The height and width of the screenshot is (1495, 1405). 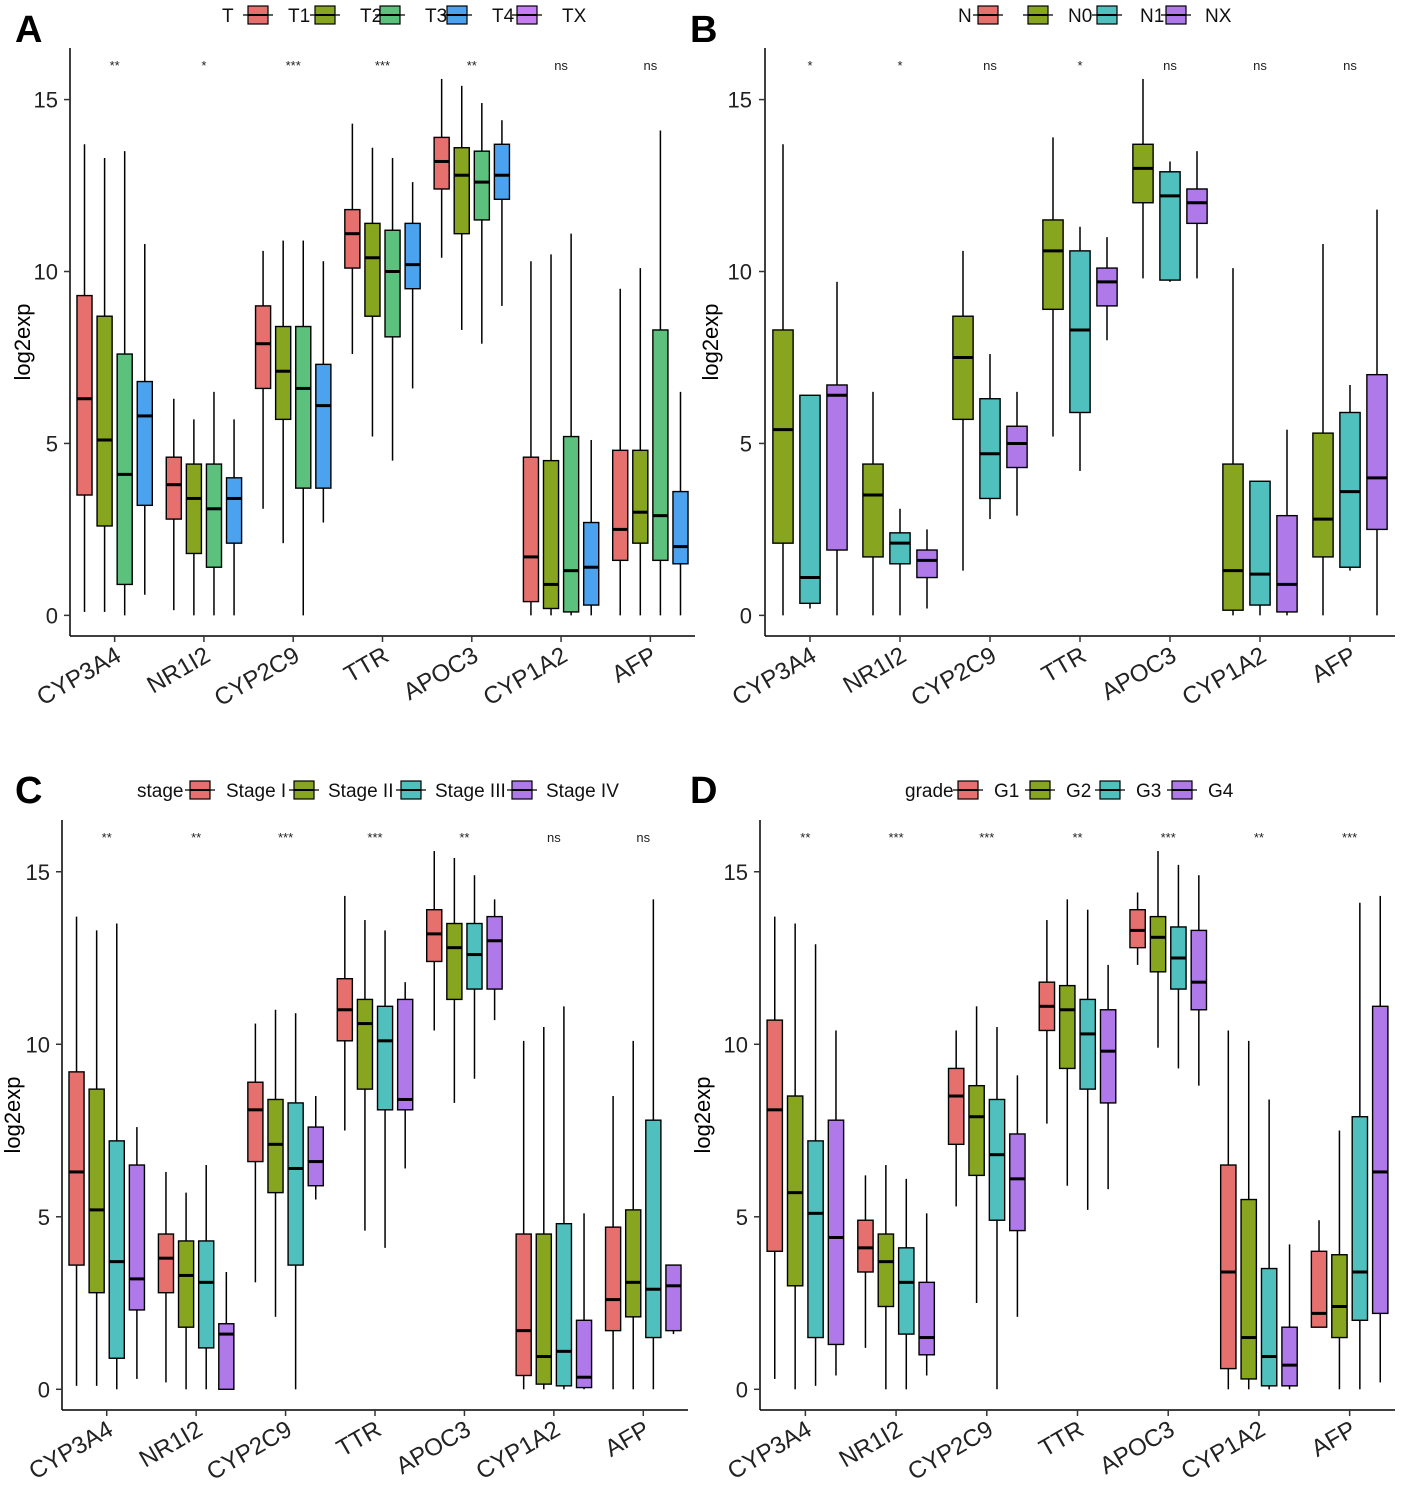 What do you see at coordinates (956, 1118) in the screenshot?
I see `box-g1-cyp2c9` at bounding box center [956, 1118].